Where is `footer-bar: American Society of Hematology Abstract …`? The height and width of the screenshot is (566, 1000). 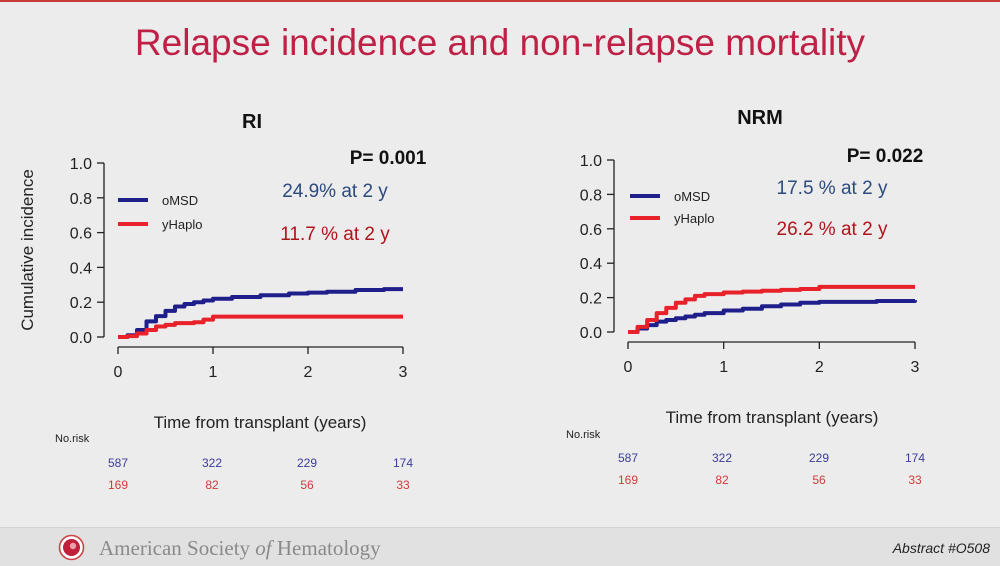 footer-bar: American Society of Hematology Abstract … is located at coordinates (500, 546).